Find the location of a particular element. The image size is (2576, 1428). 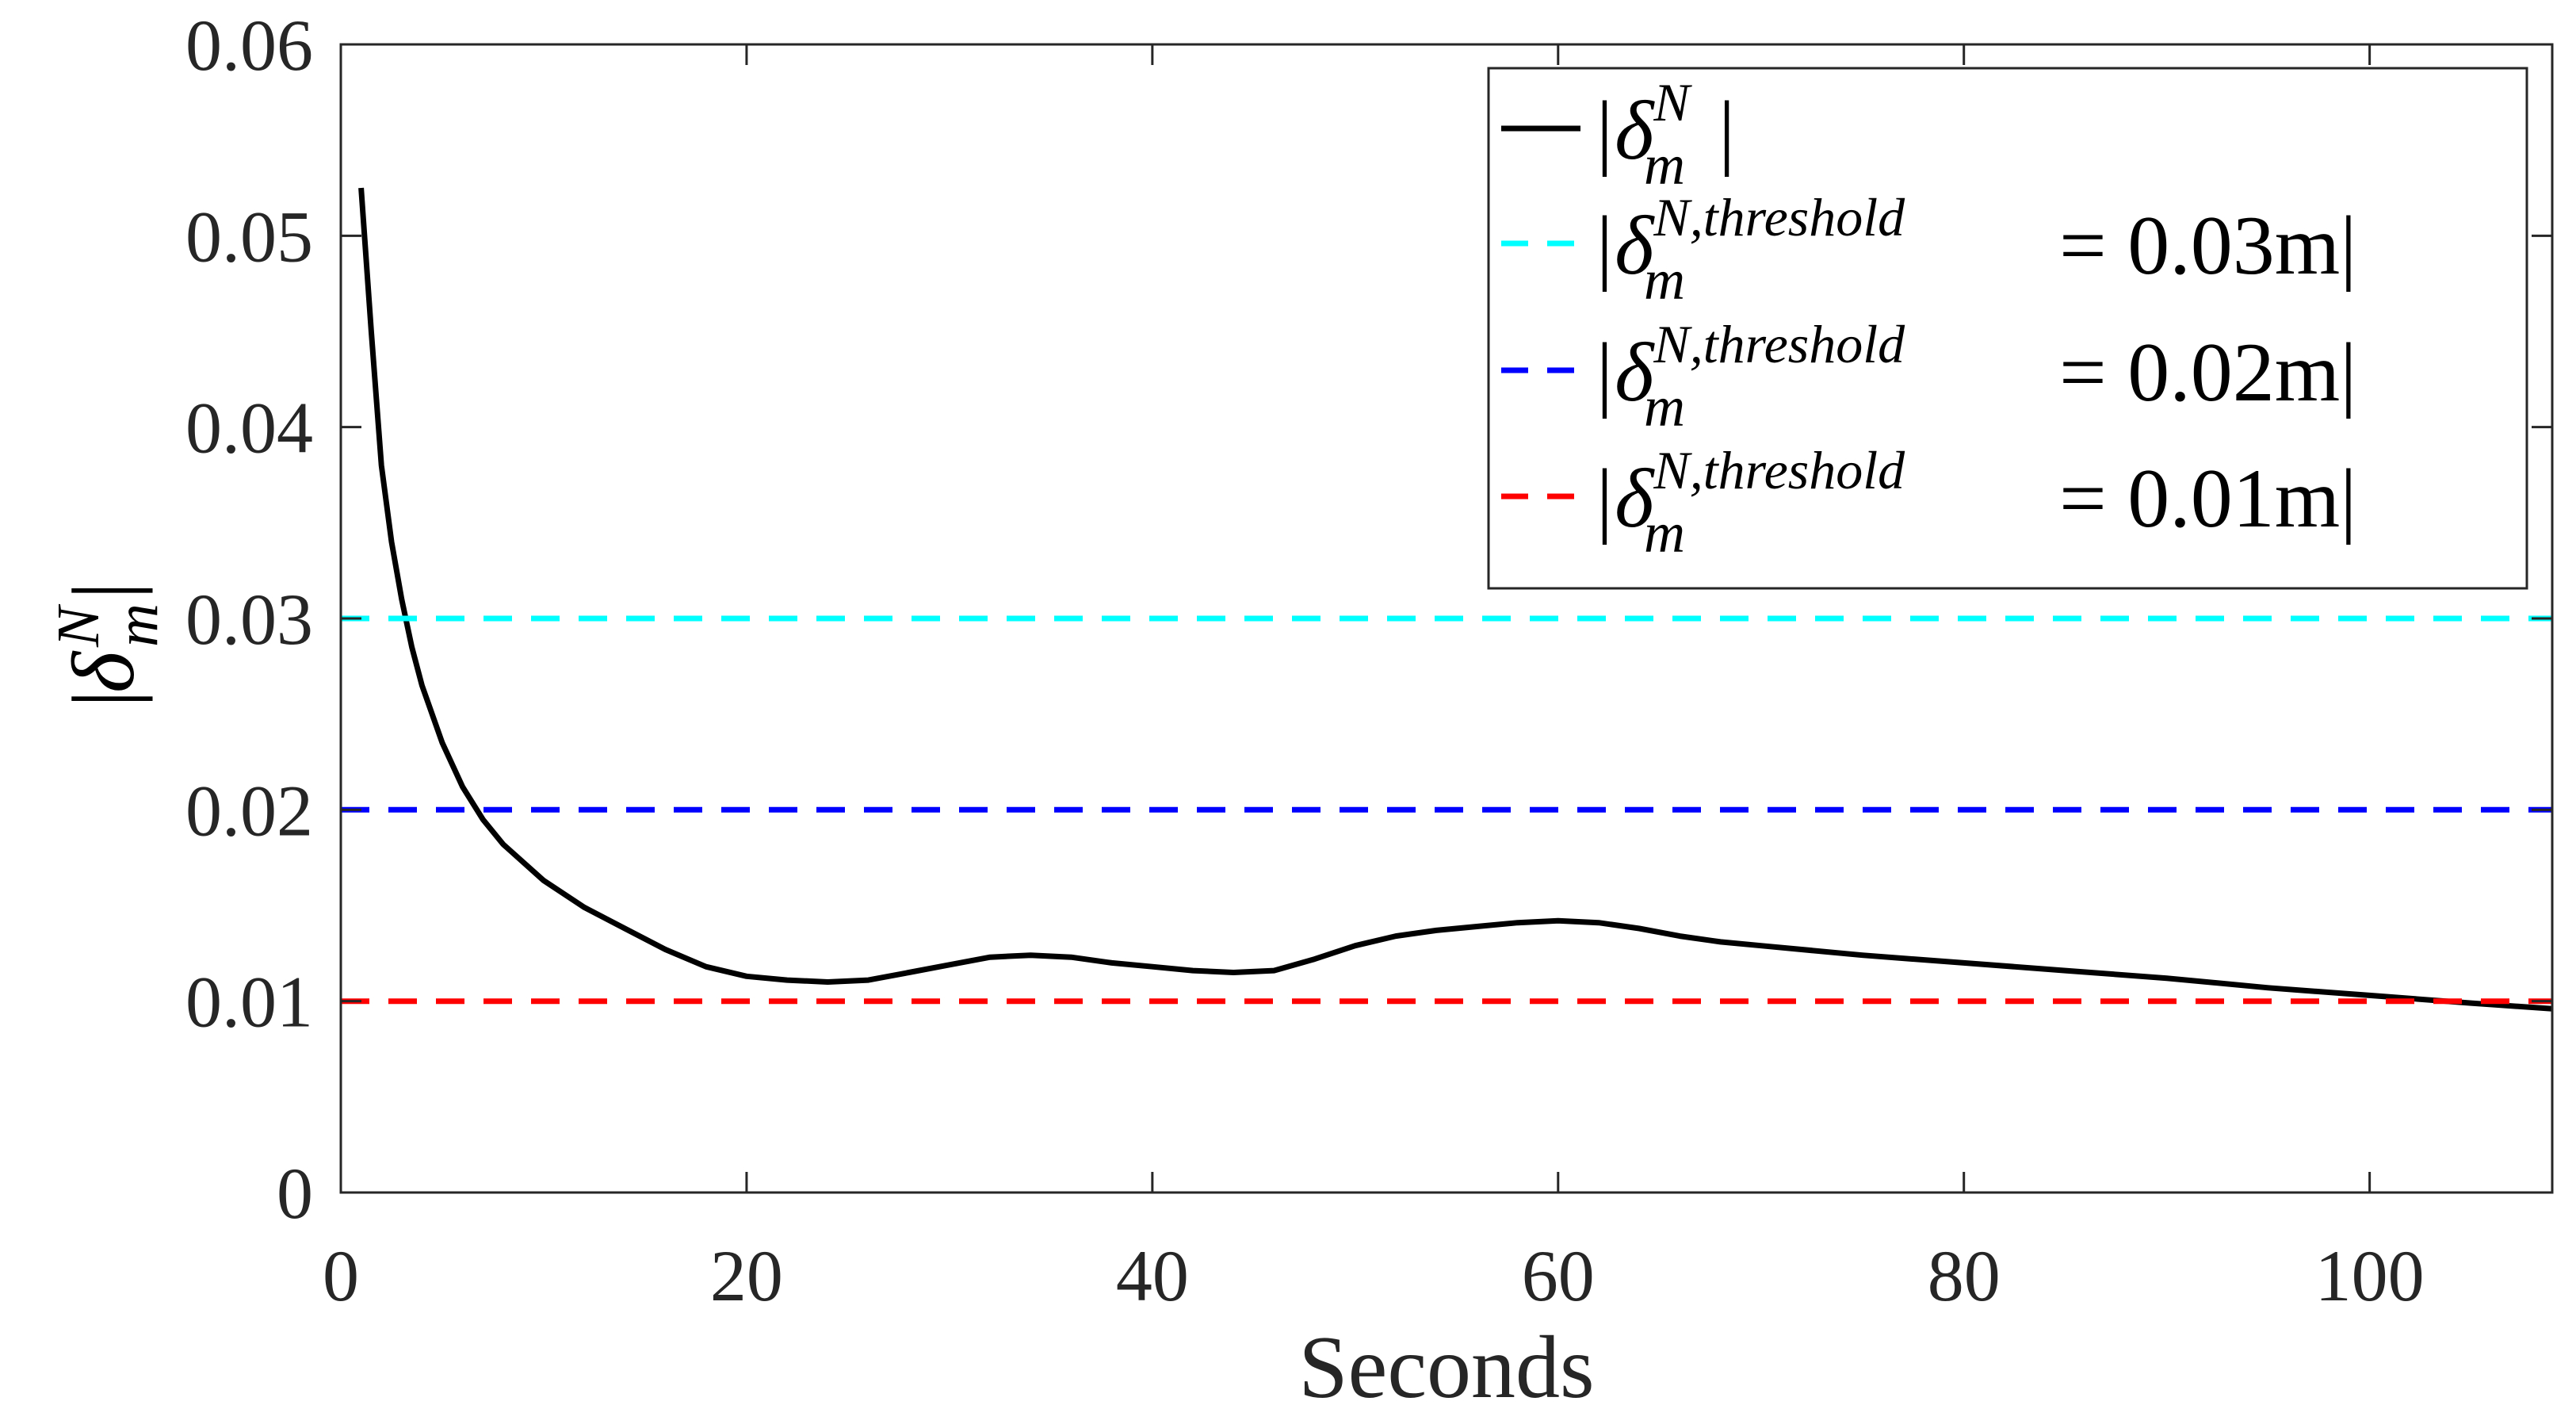

y-tick-label: 0.04 is located at coordinates (249, 428).